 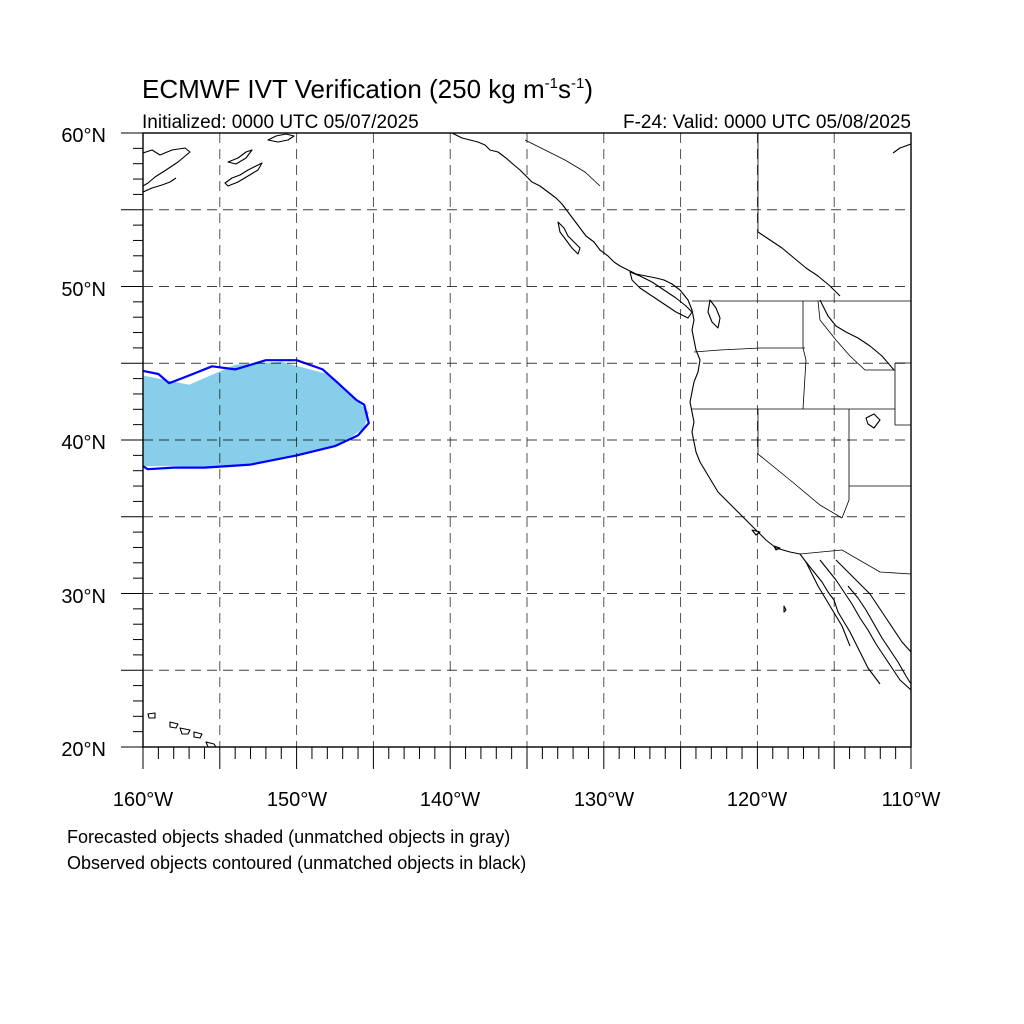 What do you see at coordinates (527, 800) in the screenshot?
I see `longitude-labels: 160°W 150°W 140°W 130°W 120°W 110°W` at bounding box center [527, 800].